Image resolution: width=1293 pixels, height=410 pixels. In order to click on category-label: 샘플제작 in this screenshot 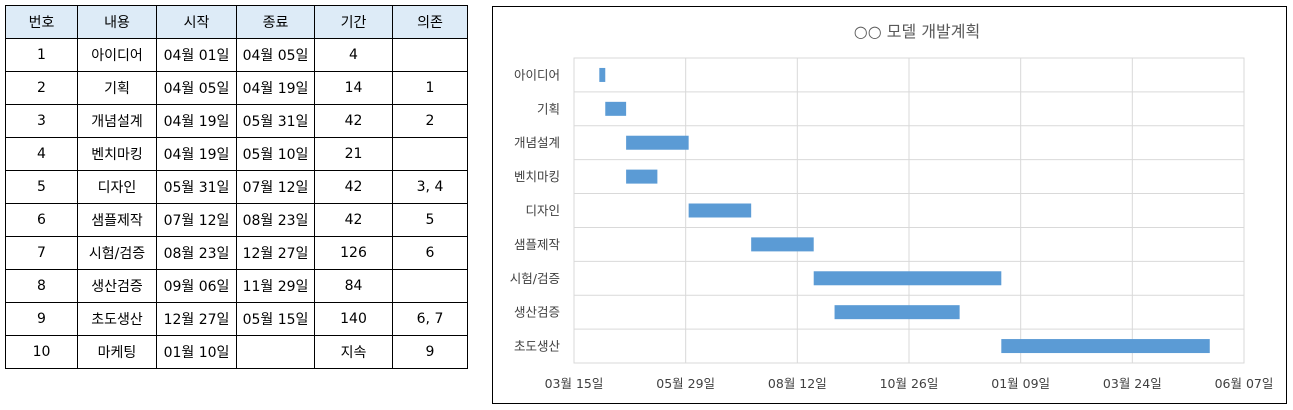, I will do `click(537, 244)`.